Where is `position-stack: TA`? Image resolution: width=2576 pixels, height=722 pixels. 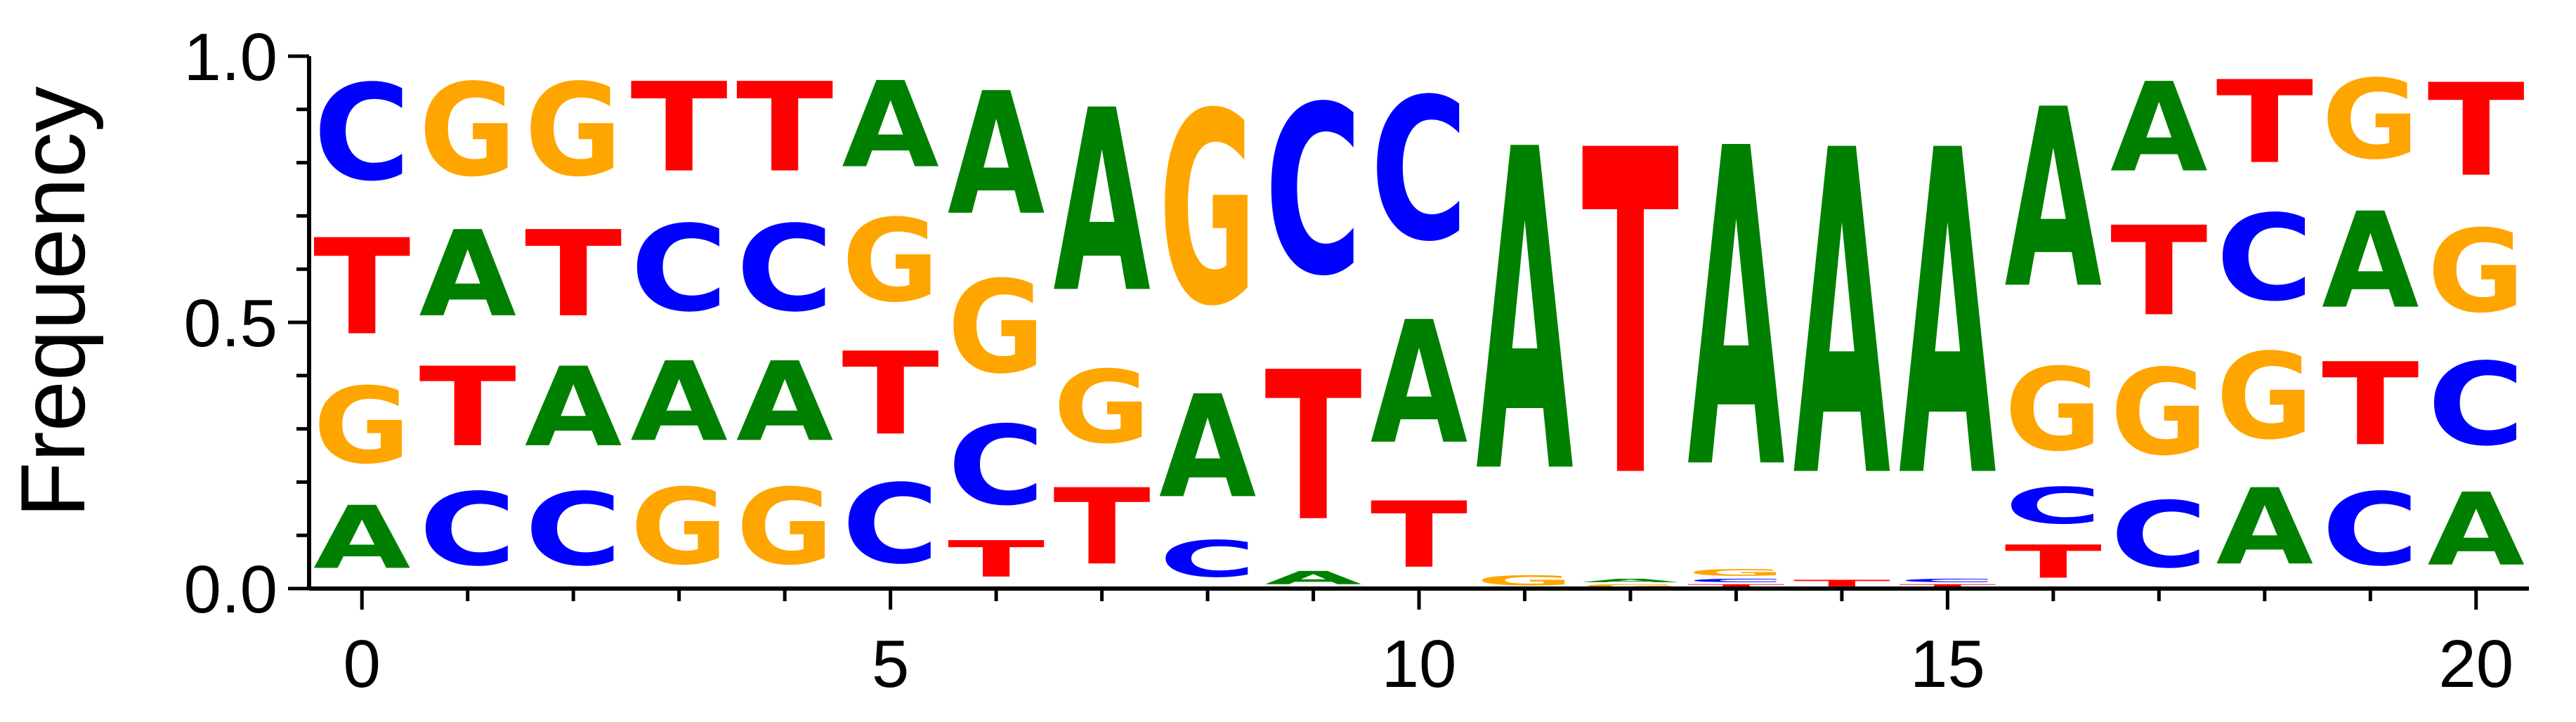
position-stack: TA is located at coordinates (1842, 323).